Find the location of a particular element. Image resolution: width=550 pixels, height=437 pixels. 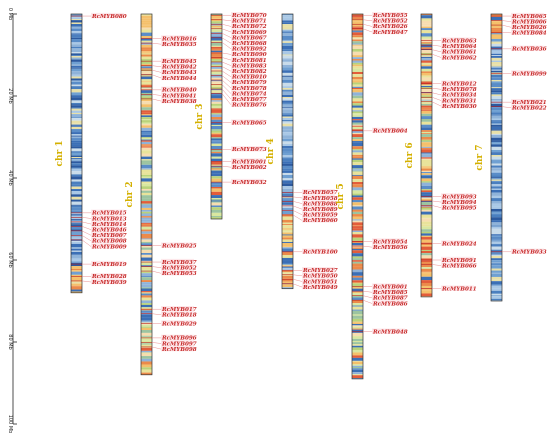

gene-label: RcMYB030 is located at coordinates (459, 107).